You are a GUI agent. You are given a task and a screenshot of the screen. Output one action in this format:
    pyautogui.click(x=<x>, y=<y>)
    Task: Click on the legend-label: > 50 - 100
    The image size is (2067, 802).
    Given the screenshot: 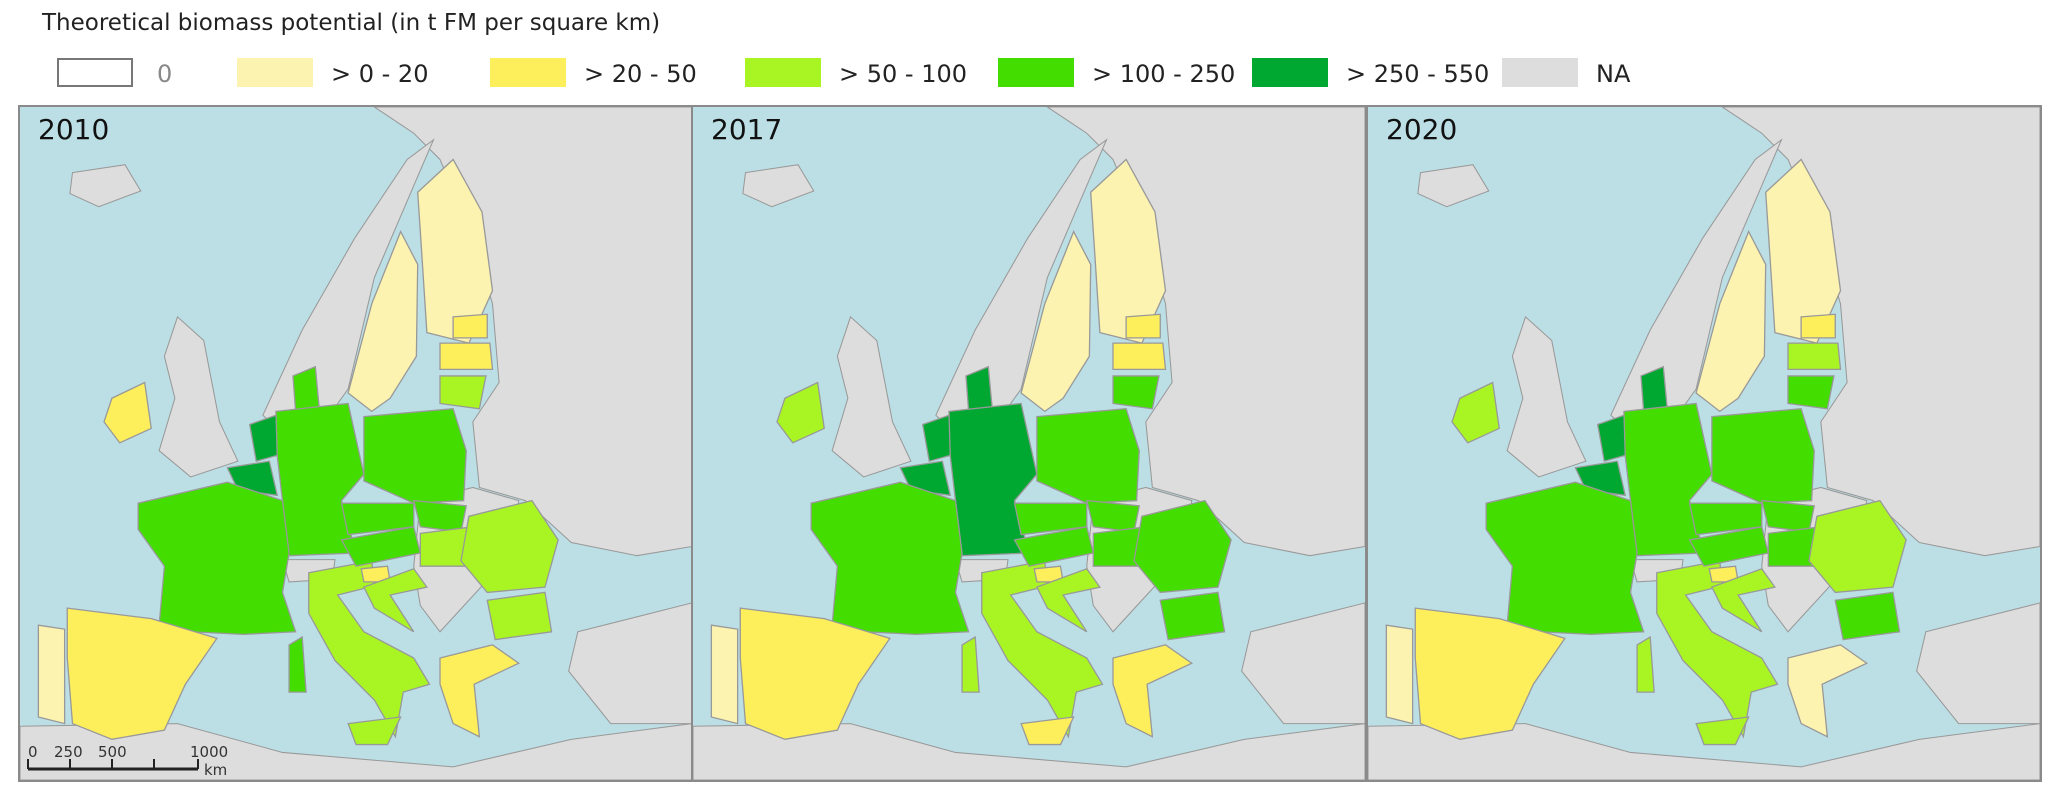 What is the action you would take?
    pyautogui.click(x=903, y=74)
    